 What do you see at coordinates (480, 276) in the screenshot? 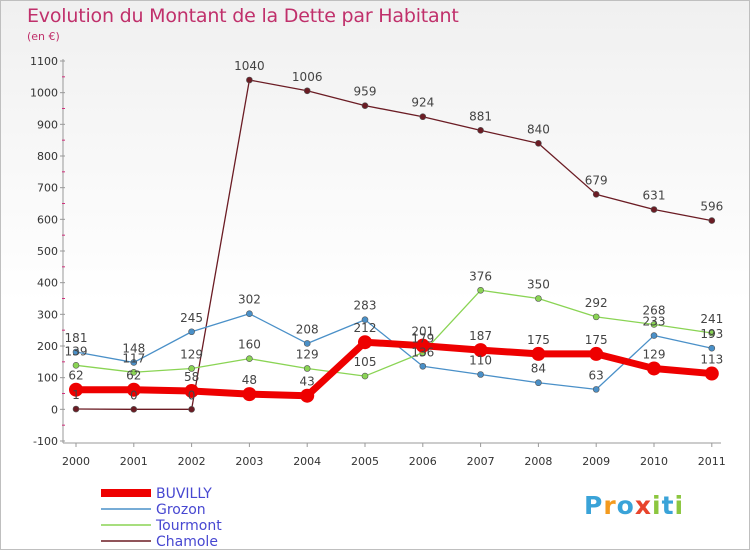
I see `data-label-tourmont: 376` at bounding box center [480, 276].